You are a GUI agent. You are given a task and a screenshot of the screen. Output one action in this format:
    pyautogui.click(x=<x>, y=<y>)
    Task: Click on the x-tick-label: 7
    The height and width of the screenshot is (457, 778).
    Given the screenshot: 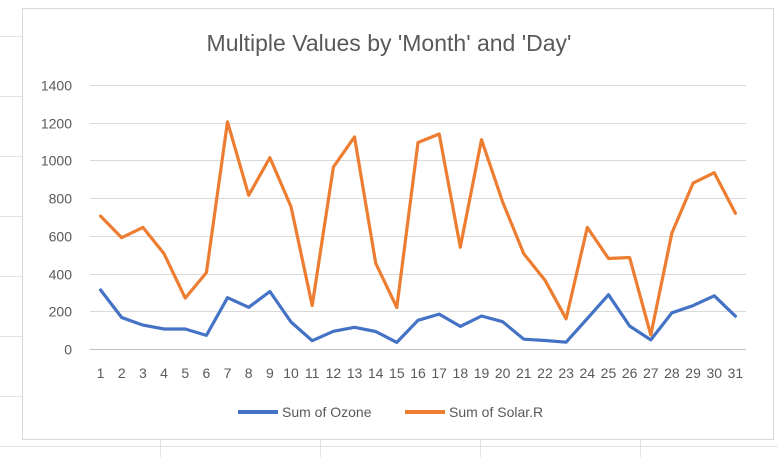 What is the action you would take?
    pyautogui.click(x=228, y=373)
    